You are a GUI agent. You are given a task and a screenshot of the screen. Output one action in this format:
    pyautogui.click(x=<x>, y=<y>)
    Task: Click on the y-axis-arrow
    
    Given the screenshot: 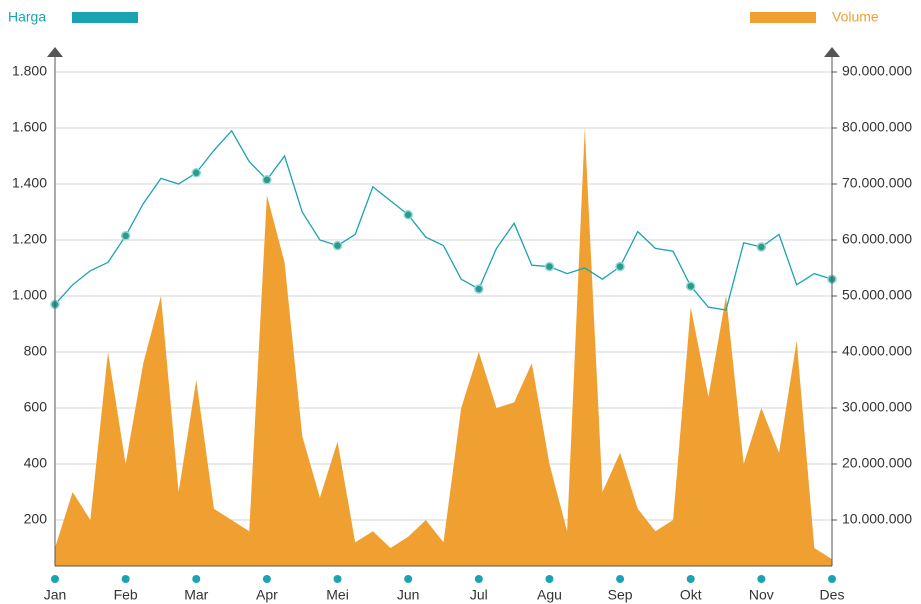 What is the action you would take?
    pyautogui.click(x=55, y=52)
    